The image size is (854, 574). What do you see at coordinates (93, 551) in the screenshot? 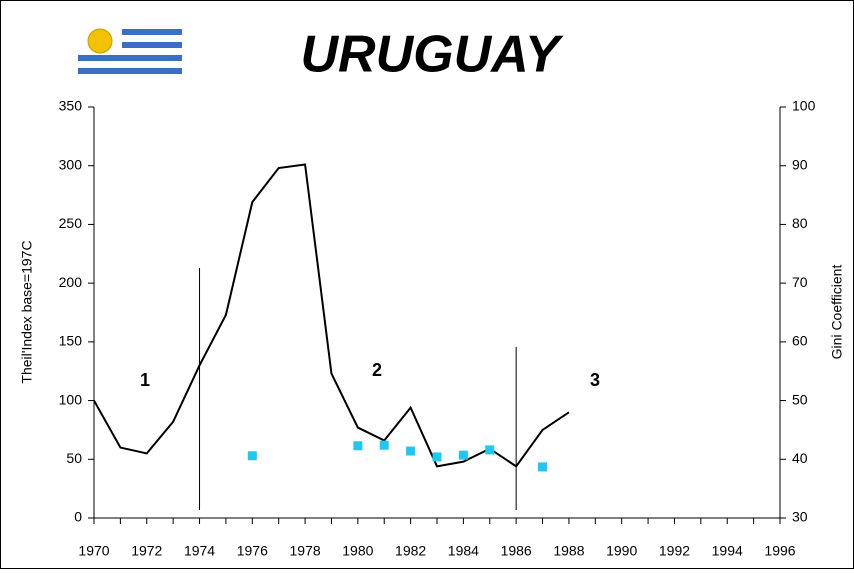
I see `x-tick-label: 1970` at bounding box center [93, 551].